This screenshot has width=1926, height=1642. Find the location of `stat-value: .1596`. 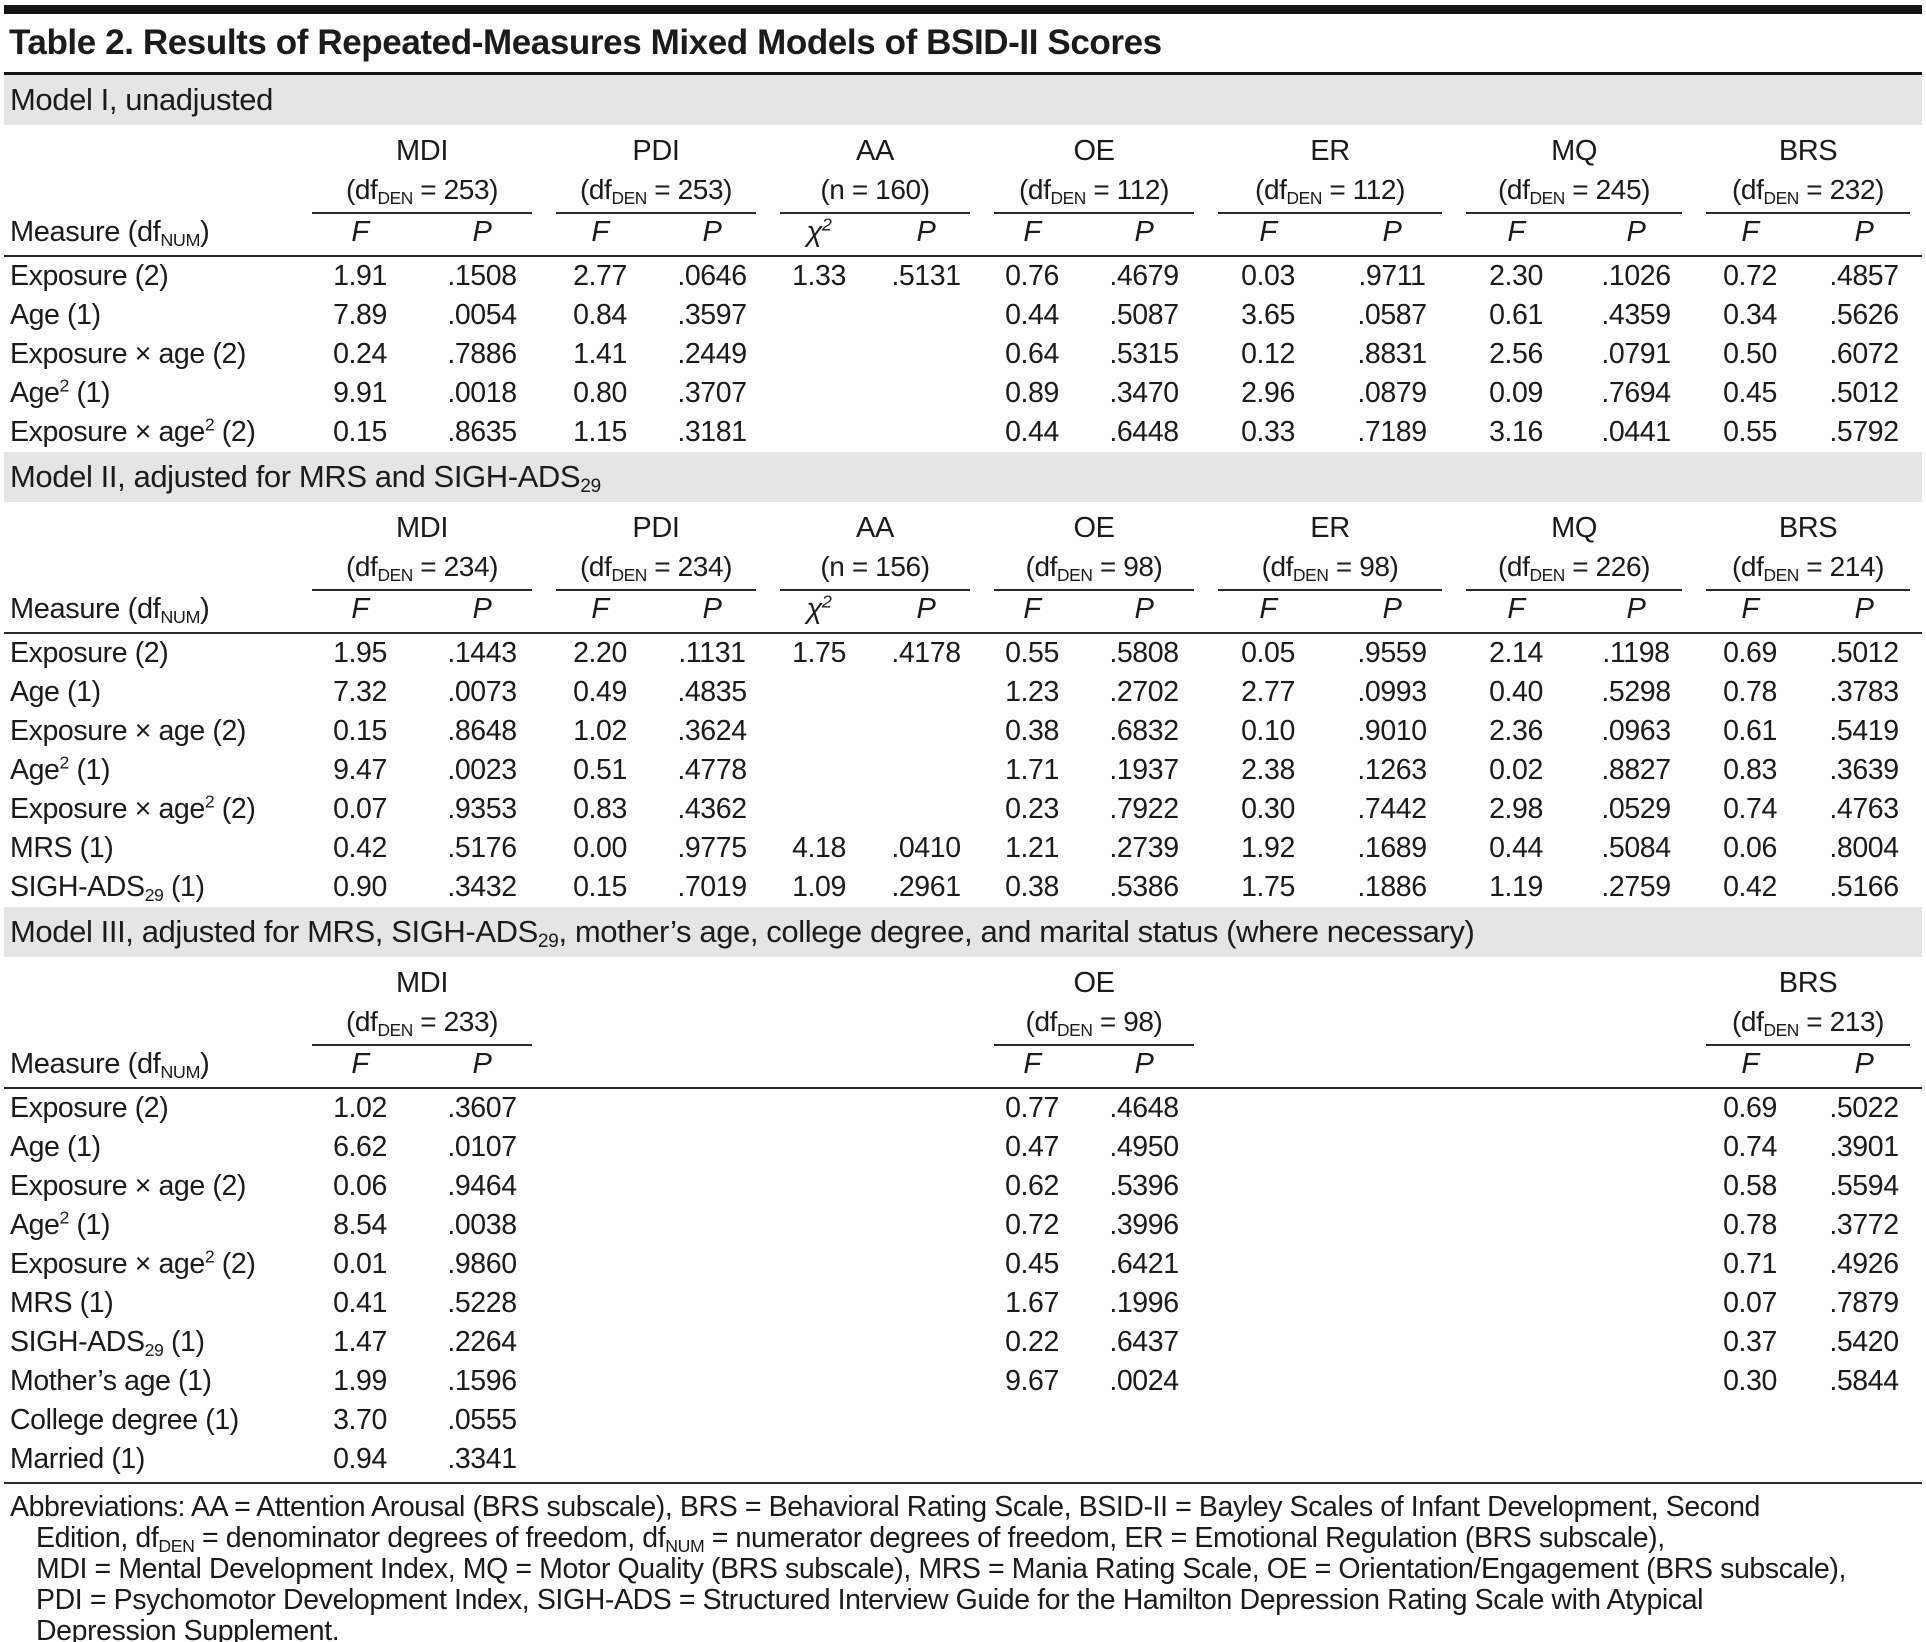

stat-value: .1596 is located at coordinates (482, 1381).